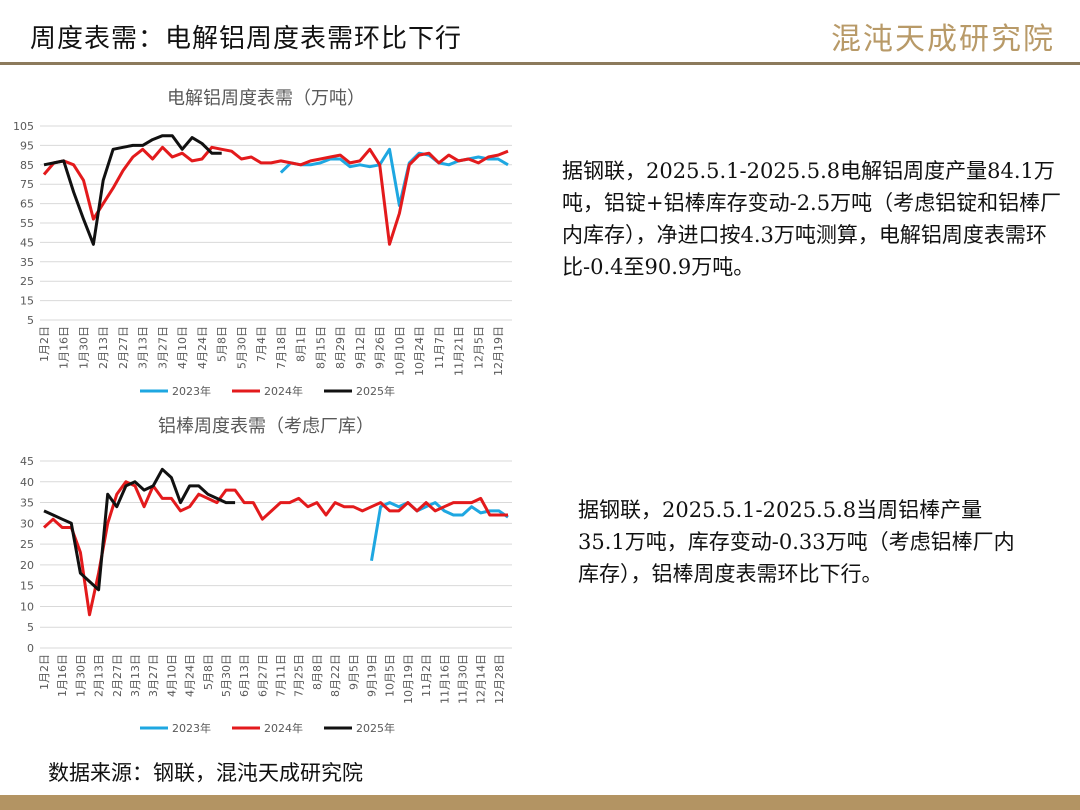  I want to click on x-tick-label: 9月5日, so click(353, 672).